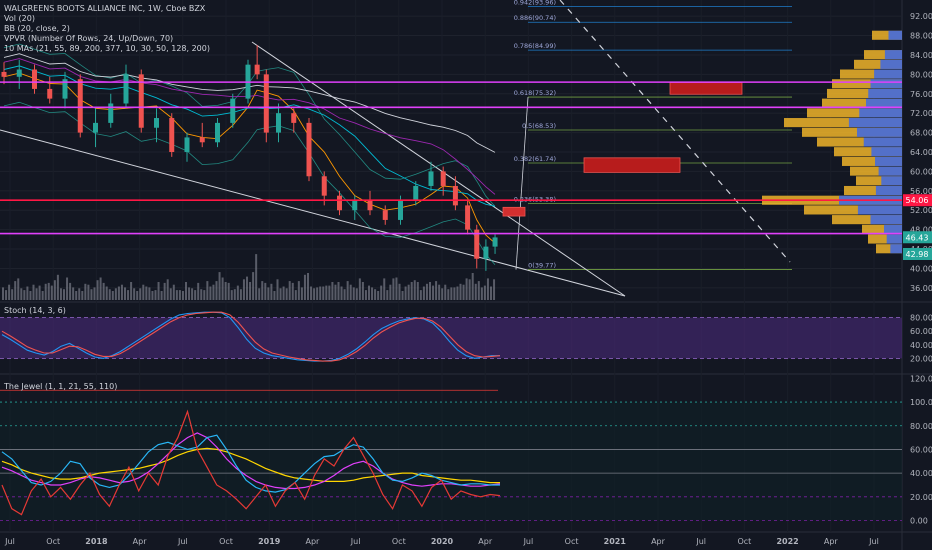 The image size is (932, 550). I want to click on stoch-line, so click(251, 336).